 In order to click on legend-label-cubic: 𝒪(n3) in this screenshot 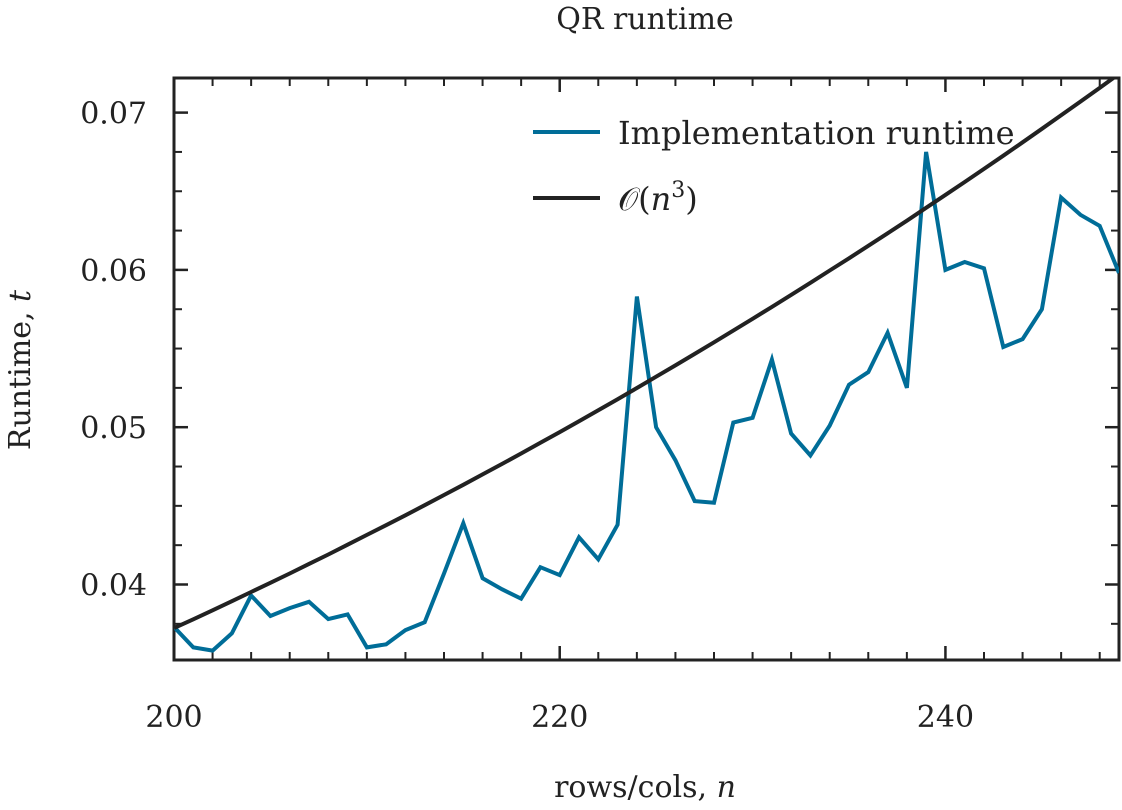, I will do `click(658, 198)`.